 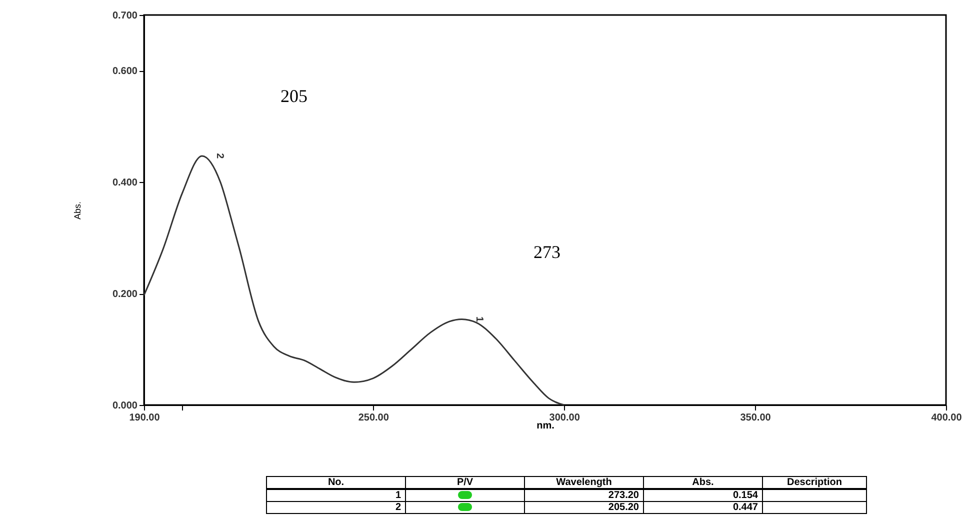 What do you see at coordinates (584, 482) in the screenshot?
I see `text: Wavelength` at bounding box center [584, 482].